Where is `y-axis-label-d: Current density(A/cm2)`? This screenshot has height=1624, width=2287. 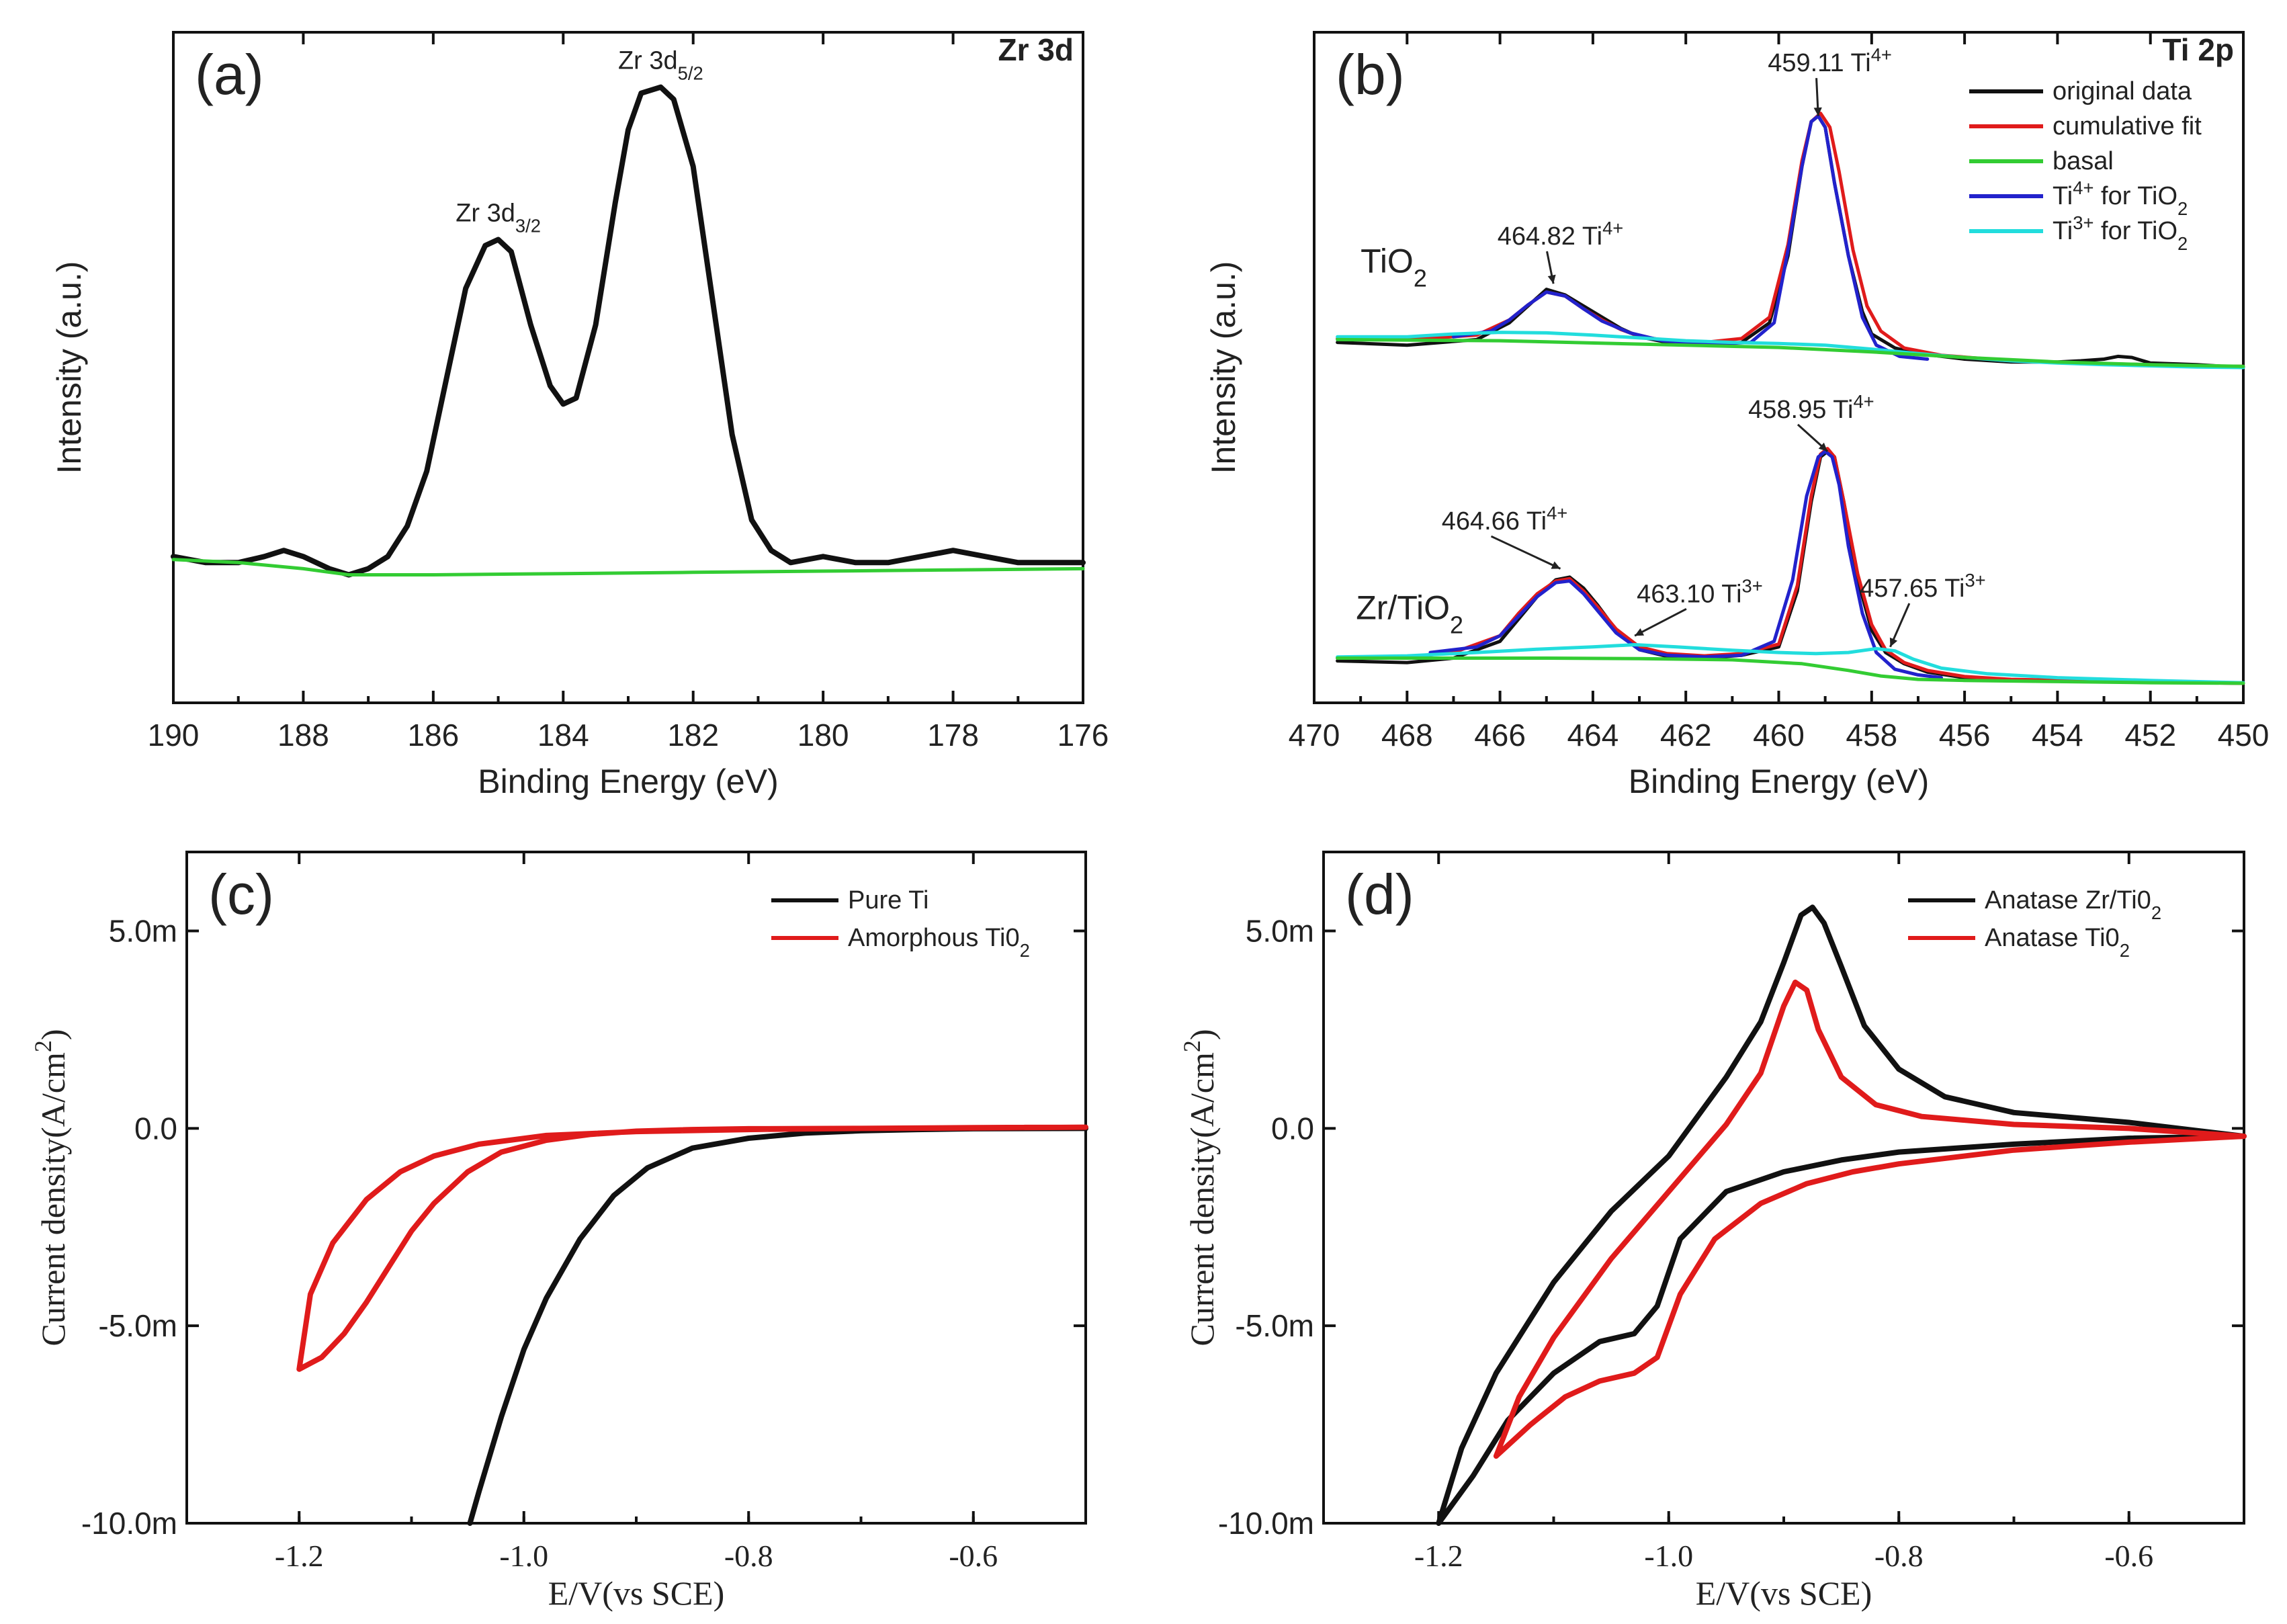 y-axis-label-d: Current density(A/cm2) is located at coordinates (1199, 1187).